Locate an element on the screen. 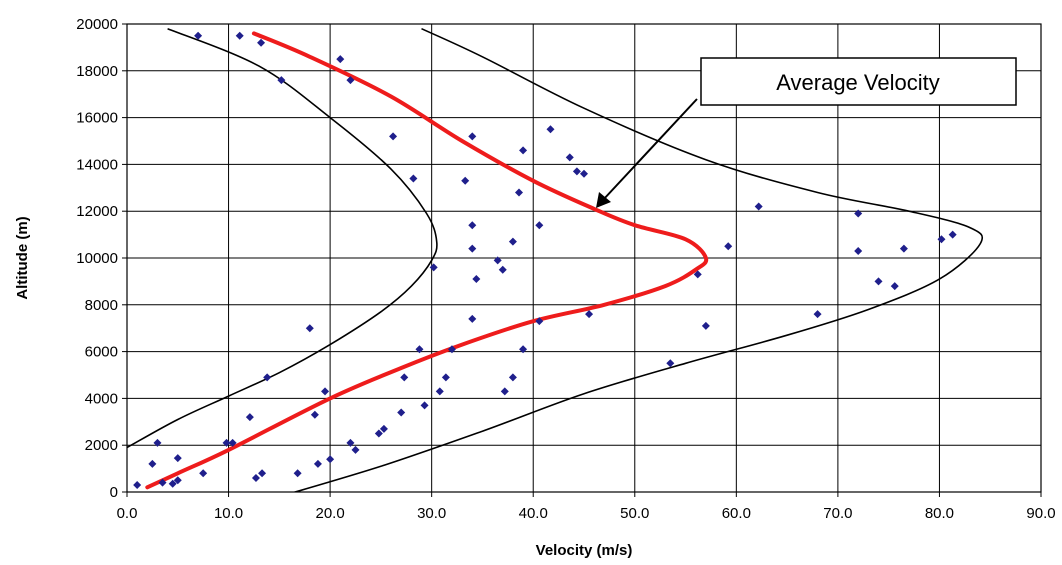 The height and width of the screenshot is (565, 1062). y-tick-label: 16000 is located at coordinates (97, 118).